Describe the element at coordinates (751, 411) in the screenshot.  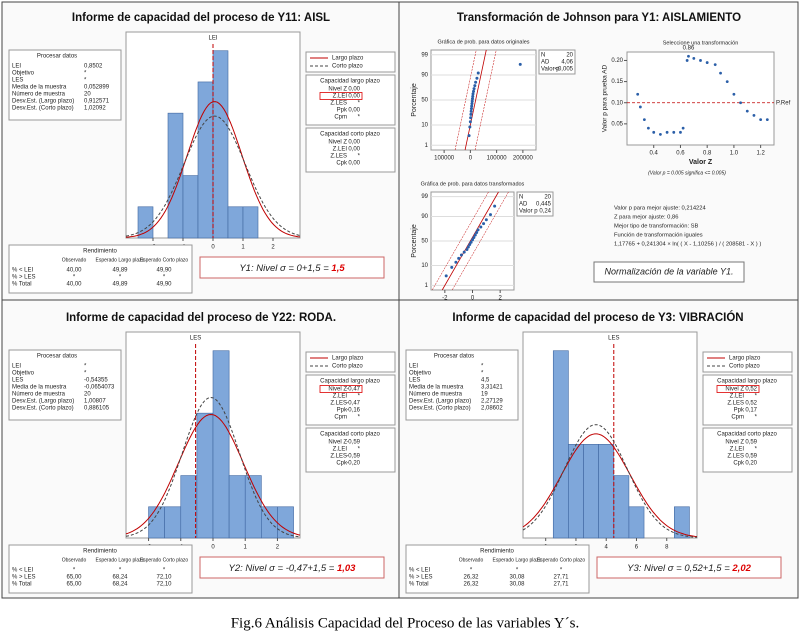
I see `capability-value: 0,17` at that location.